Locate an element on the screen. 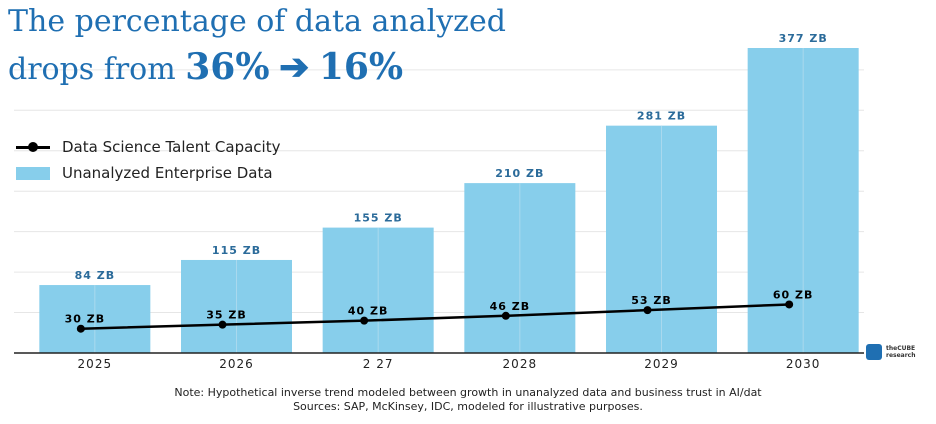 Image resolution: width=936 pixels, height=424 pixels. legend-item-line: Data Science Talent Capacity is located at coordinates (148, 147).